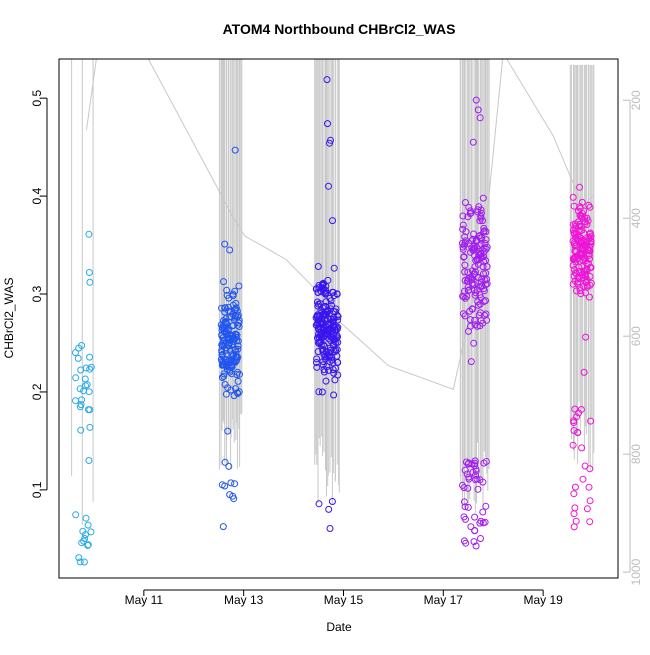 The width and height of the screenshot is (650, 655). Describe the element at coordinates (344, 600) in the screenshot. I see `x-tick-label: May 15` at that location.